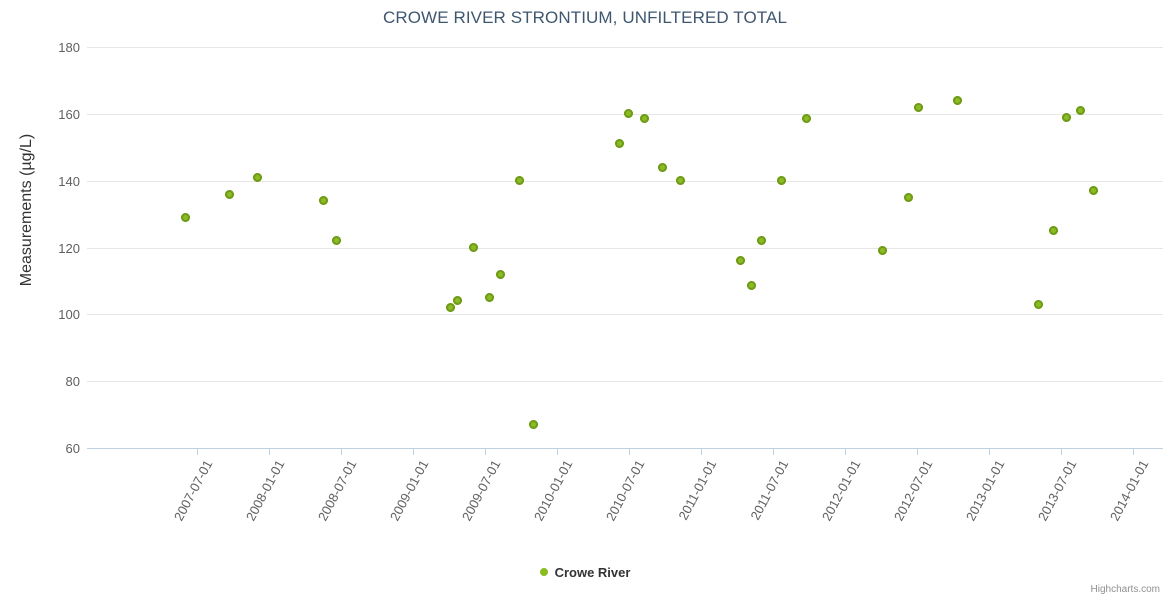 This screenshot has width=1170, height=600. I want to click on x-axis-tick-label: 2009-01-01, so click(409, 490).